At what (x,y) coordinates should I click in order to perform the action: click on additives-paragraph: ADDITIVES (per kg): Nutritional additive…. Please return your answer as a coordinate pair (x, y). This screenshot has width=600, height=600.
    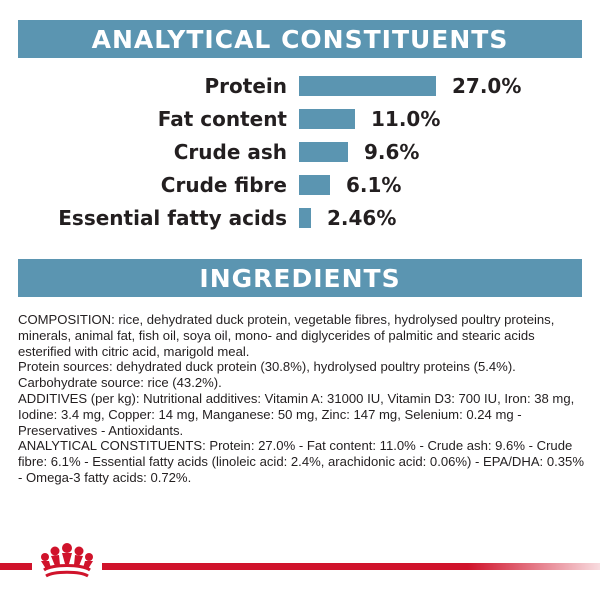
    Looking at the image, I should click on (296, 414).